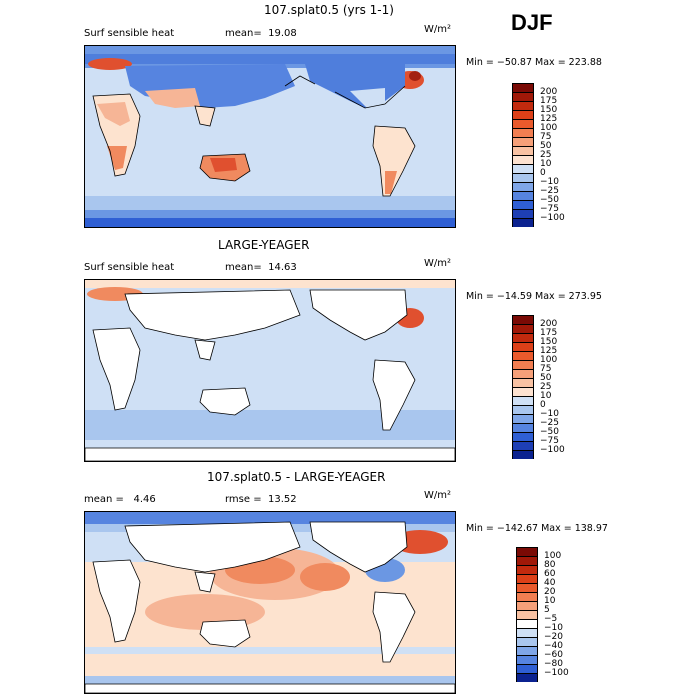 This screenshot has height=700, width=700. I want to click on colorbar-tick-label: −5, so click(551, 619).